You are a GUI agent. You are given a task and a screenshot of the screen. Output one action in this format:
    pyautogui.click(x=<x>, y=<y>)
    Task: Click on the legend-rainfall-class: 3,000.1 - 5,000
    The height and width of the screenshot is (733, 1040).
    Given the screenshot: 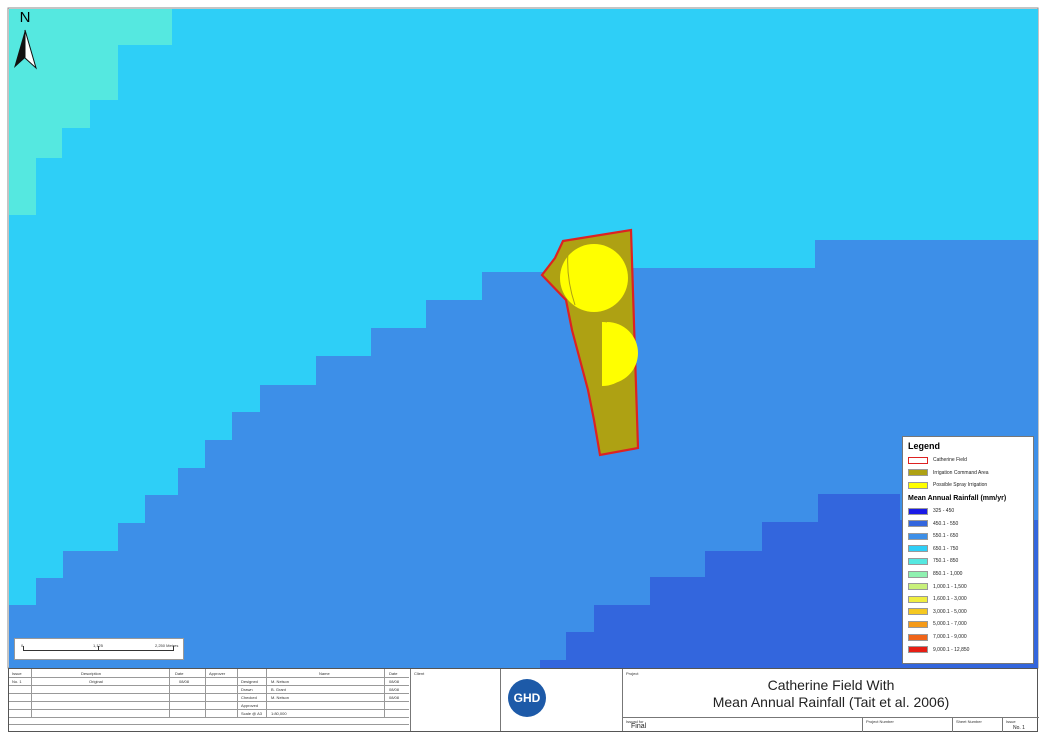 What is the action you would take?
    pyautogui.click(x=968, y=612)
    